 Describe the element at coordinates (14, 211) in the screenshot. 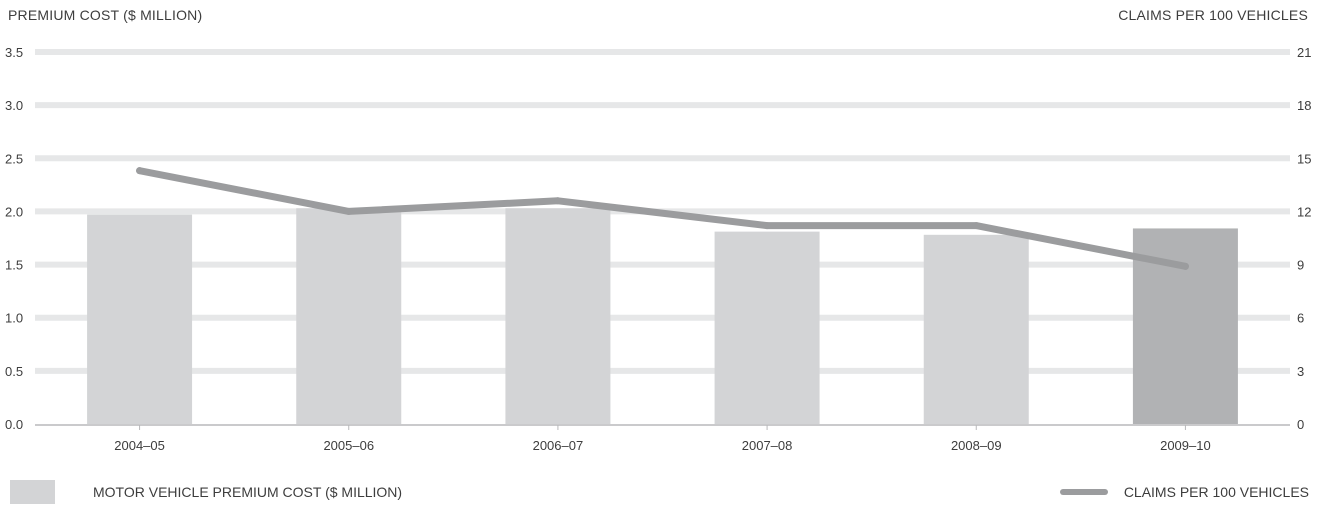

I see `left-tick-label: 2.0` at that location.